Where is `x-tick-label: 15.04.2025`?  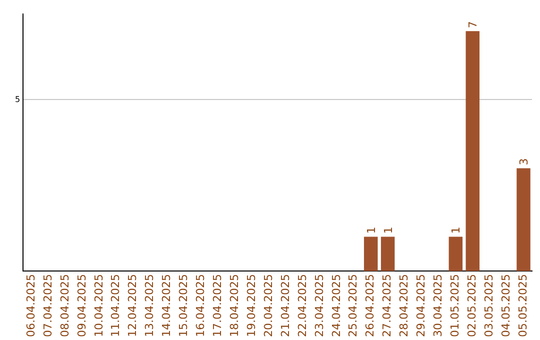 x-tick-label: 15.04.2025 is located at coordinates (183, 306).